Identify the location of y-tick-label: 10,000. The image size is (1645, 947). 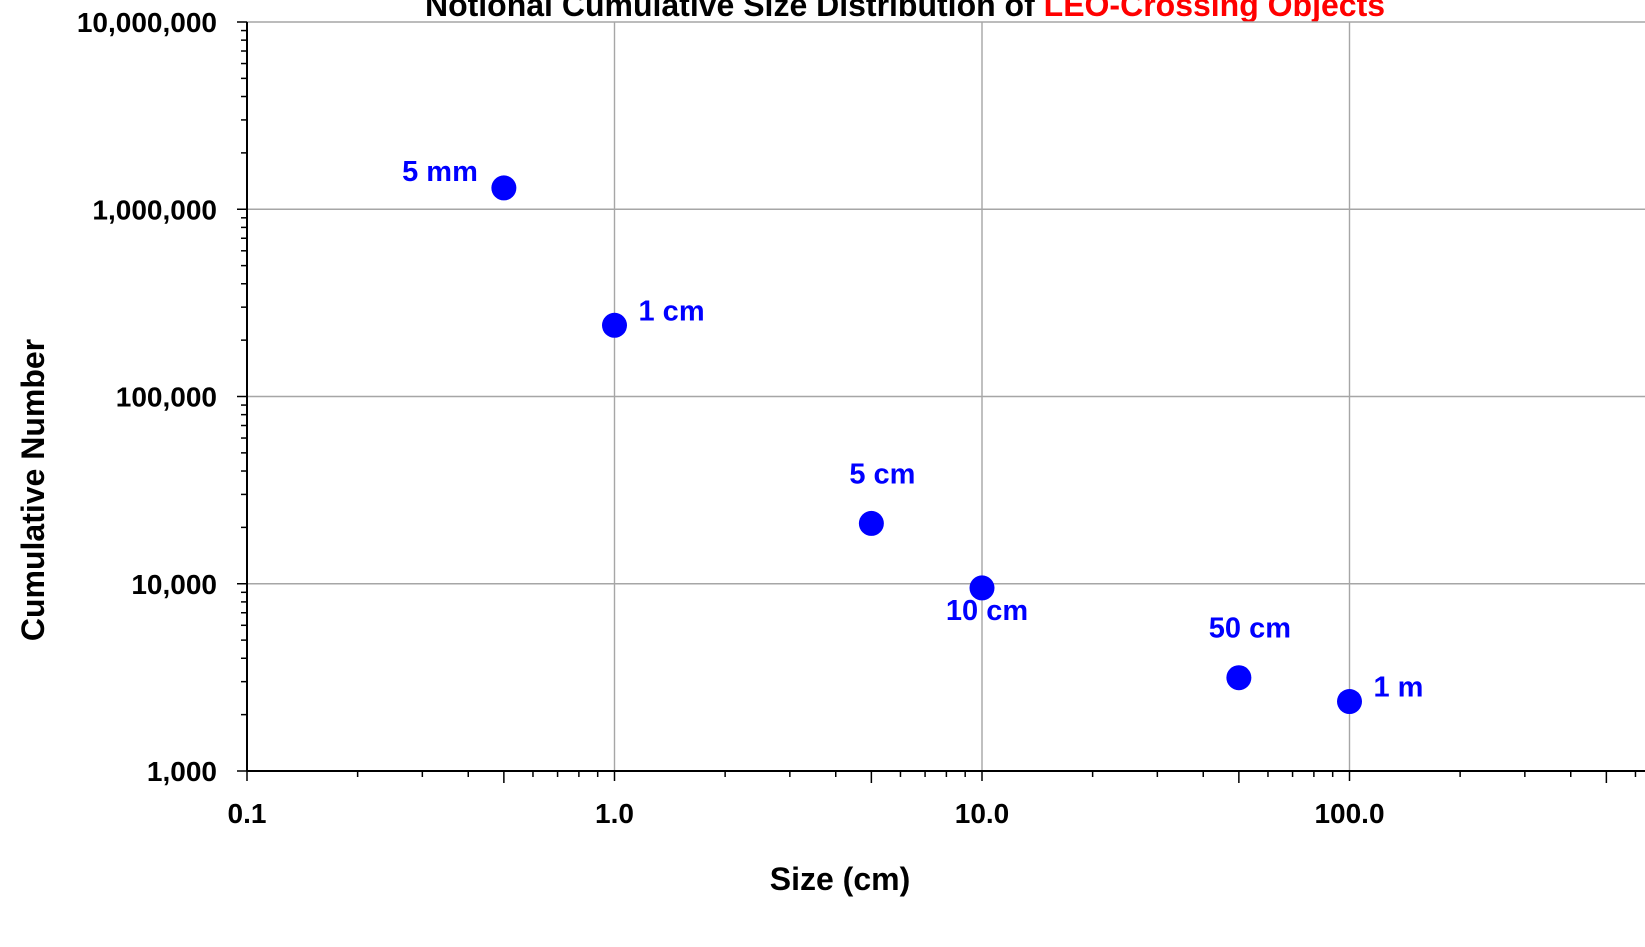
(174, 584).